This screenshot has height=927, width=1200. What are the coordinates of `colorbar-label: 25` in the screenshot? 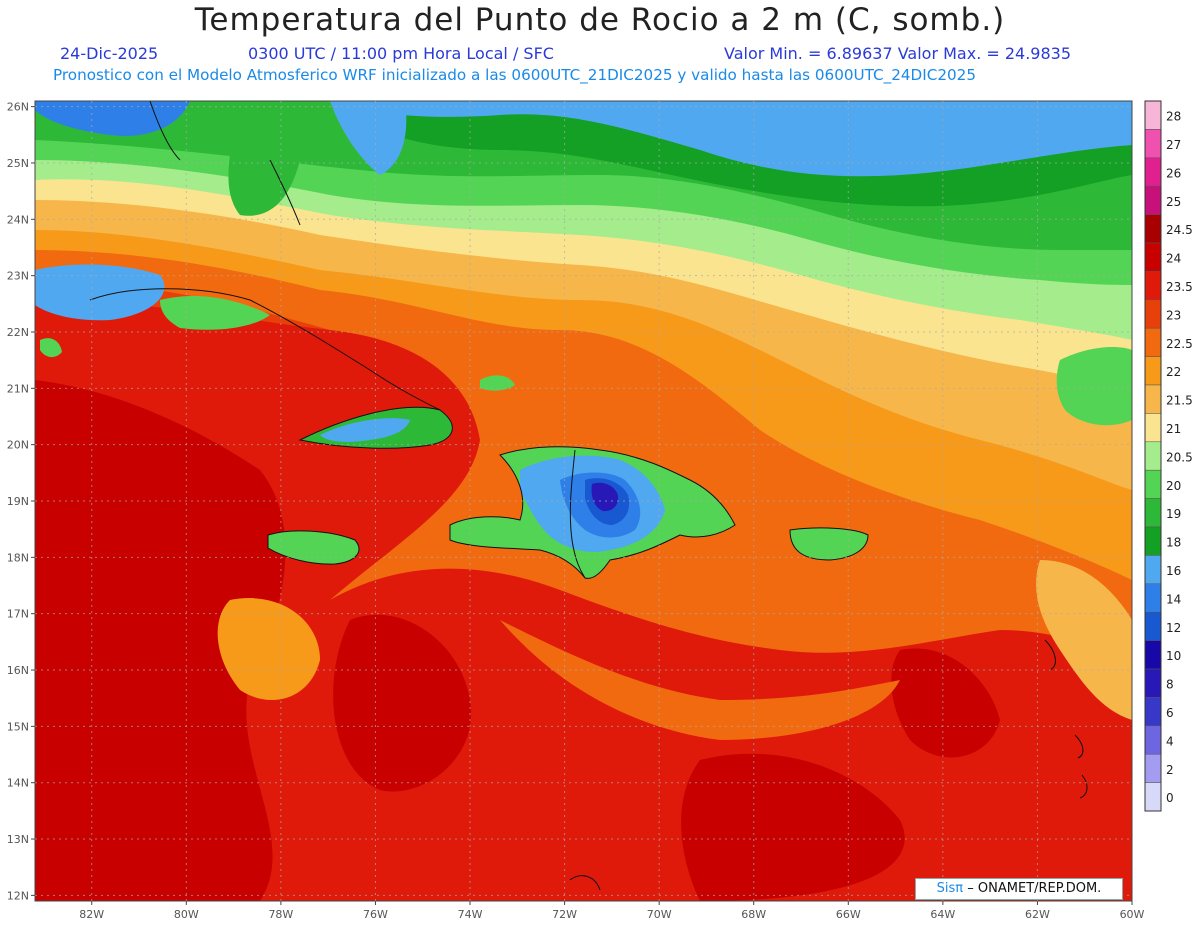 It's located at (1173, 202).